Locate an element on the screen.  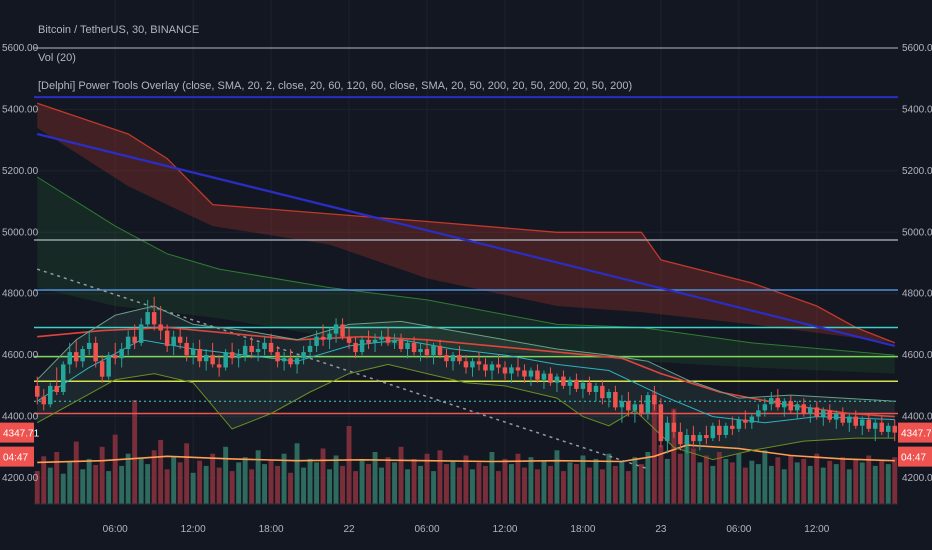
y-tick-label-left: 4200.00 is located at coordinates (20, 478).